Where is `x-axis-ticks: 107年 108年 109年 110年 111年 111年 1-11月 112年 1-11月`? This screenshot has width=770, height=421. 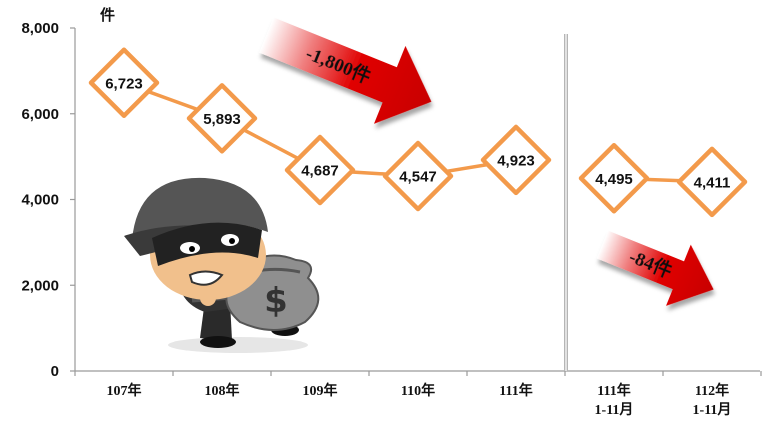
x-axis-ticks: 107年 108年 109年 110年 111年 111年 1-11月 112年 1-11月 is located at coordinates (418, 394).